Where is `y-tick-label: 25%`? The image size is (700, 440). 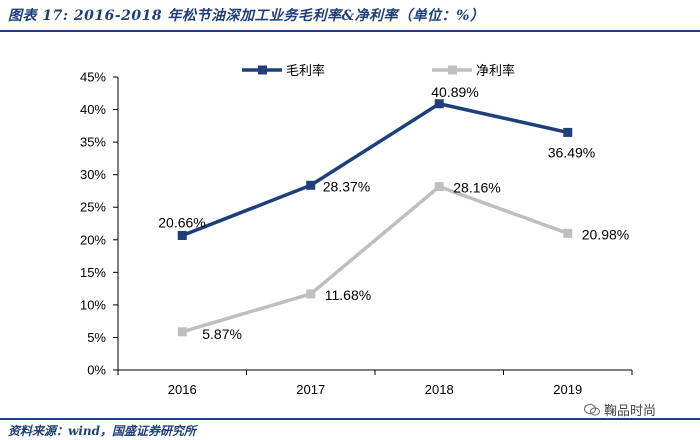 y-tick-label: 25% is located at coordinates (93, 207).